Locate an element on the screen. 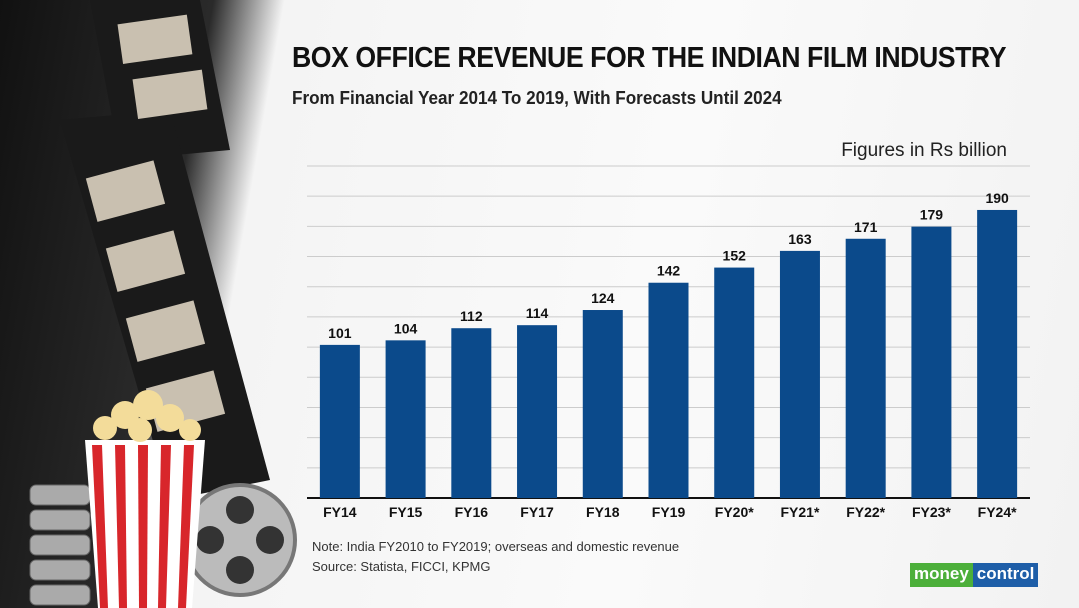  footer-source: Source: Statista, FICCI, KPMG is located at coordinates (401, 566).